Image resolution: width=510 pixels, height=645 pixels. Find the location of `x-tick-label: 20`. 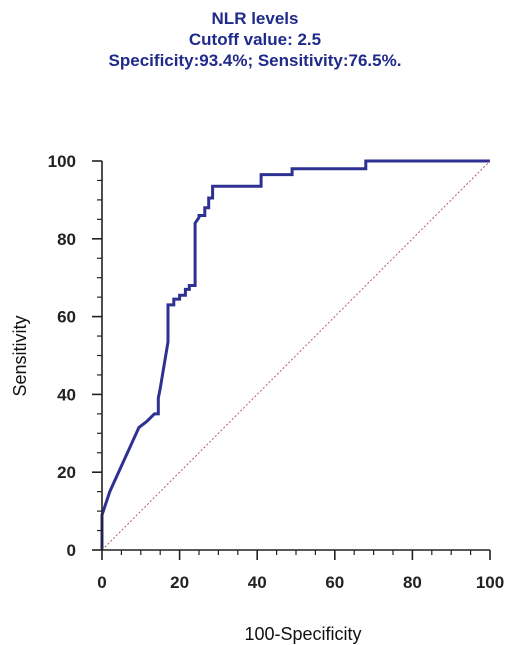

x-tick-label: 20 is located at coordinates (179, 582).